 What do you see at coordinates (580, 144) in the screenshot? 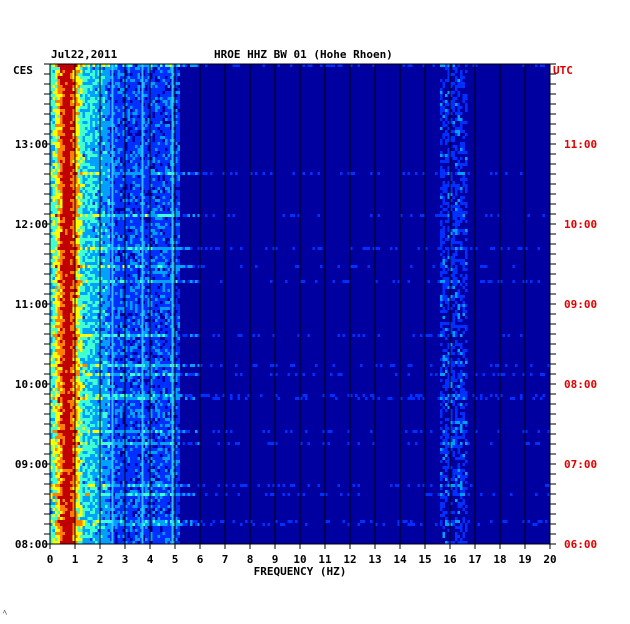
I see `y-tick-label-right: 11:00` at bounding box center [580, 144].